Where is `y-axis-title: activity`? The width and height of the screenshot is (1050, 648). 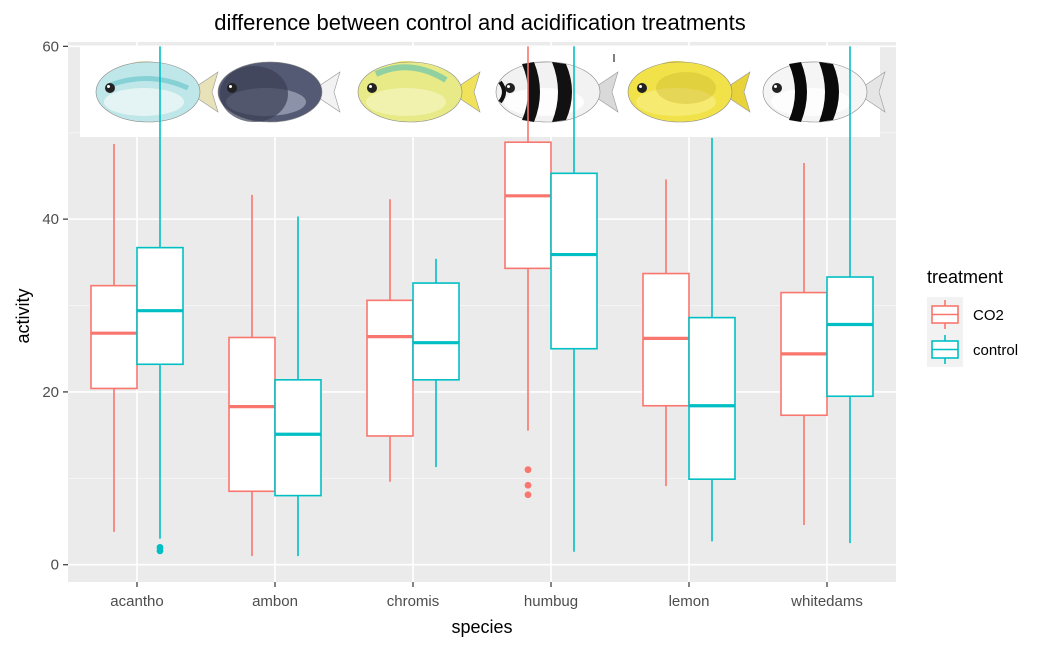 y-axis-title: activity is located at coordinates (23, 315).